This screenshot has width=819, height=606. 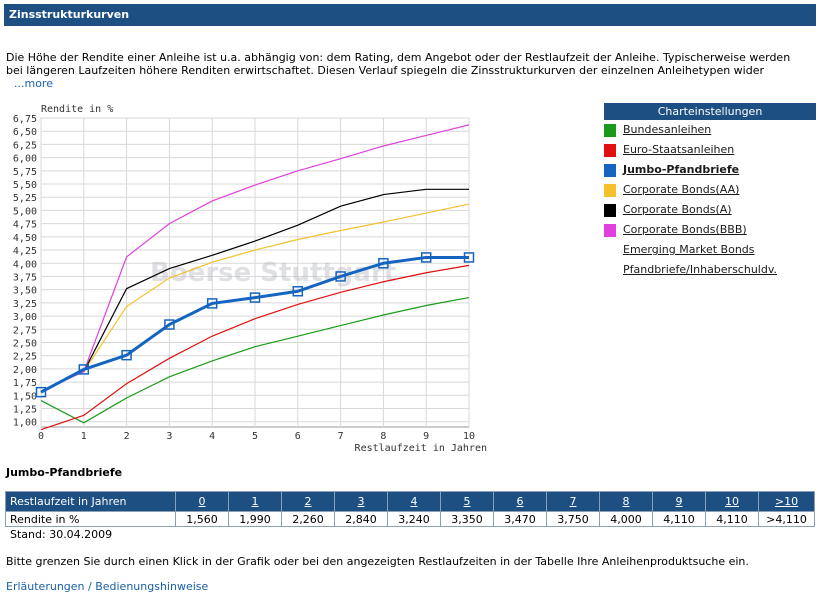 I want to click on legend-item-2: Jumbo-Pfandbriefe, so click(x=710, y=170).